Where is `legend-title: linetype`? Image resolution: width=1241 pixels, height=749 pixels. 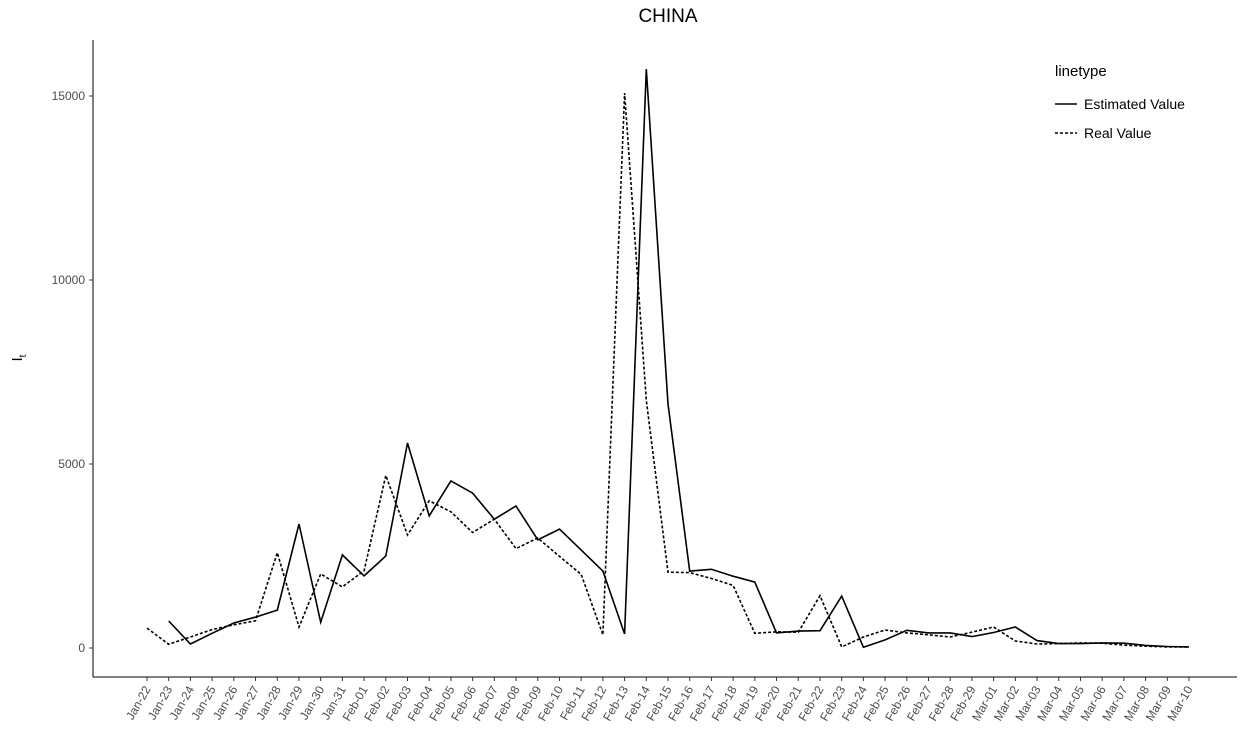
legend-title: linetype is located at coordinates (1081, 71).